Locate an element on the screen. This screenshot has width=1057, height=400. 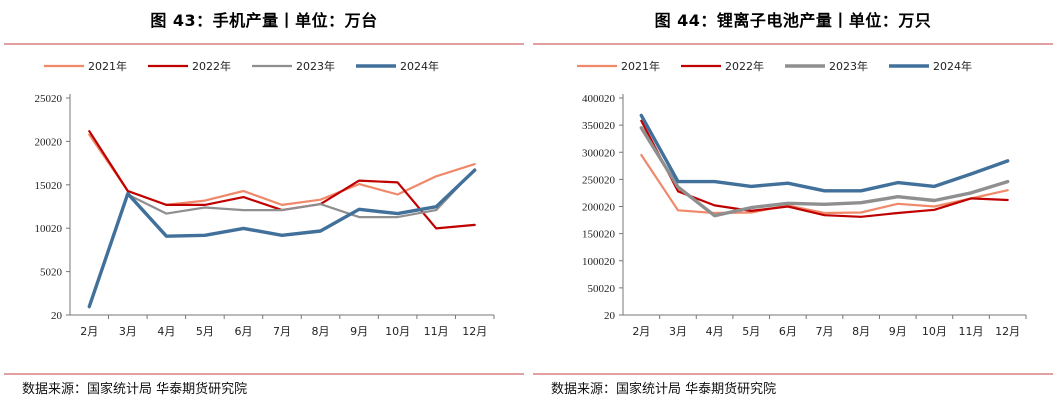
y-tick-label: 400020 is located at coordinates (599, 99).